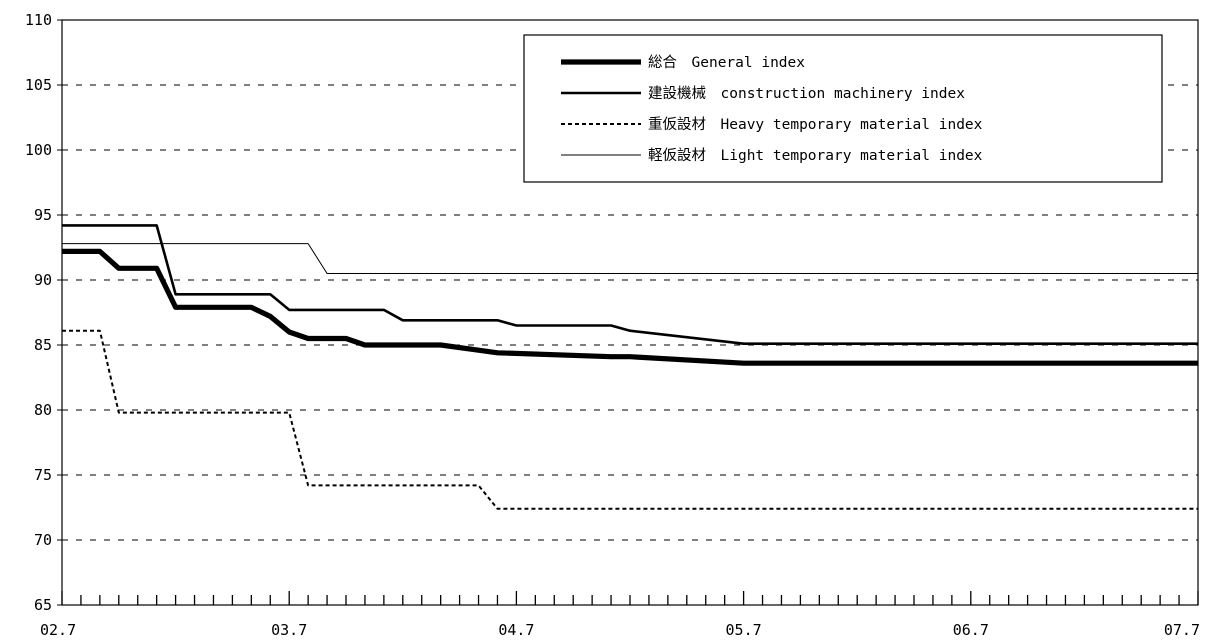 This screenshot has width=1225, height=642. What do you see at coordinates (43, 345) in the screenshot?
I see `y-tick-label: 85` at bounding box center [43, 345].